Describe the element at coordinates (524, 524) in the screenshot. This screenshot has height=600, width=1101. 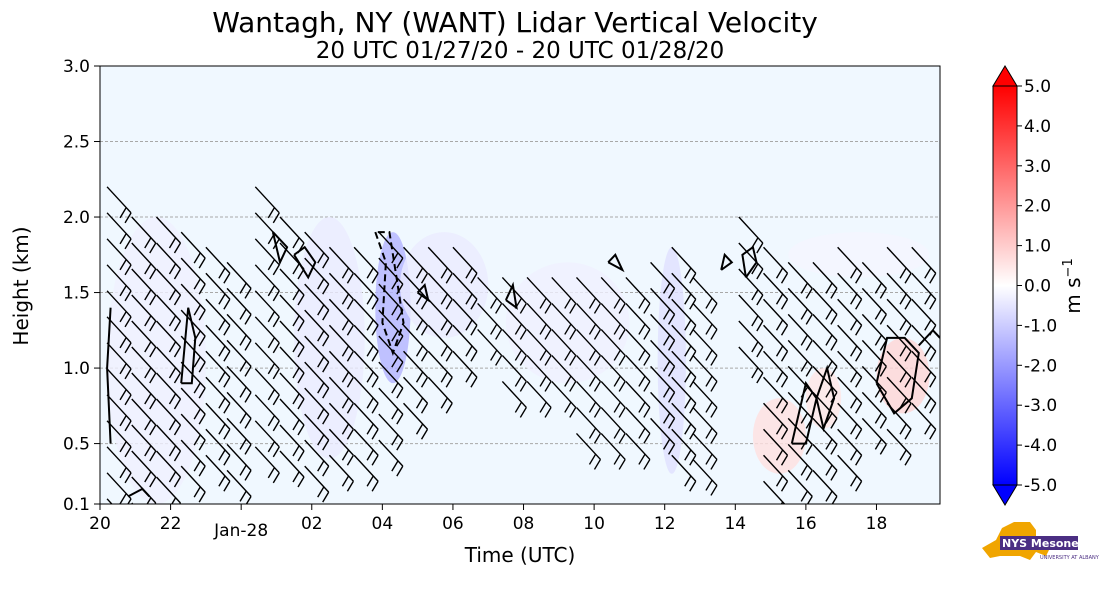
I see `x-tick-label-6: 08` at that location.